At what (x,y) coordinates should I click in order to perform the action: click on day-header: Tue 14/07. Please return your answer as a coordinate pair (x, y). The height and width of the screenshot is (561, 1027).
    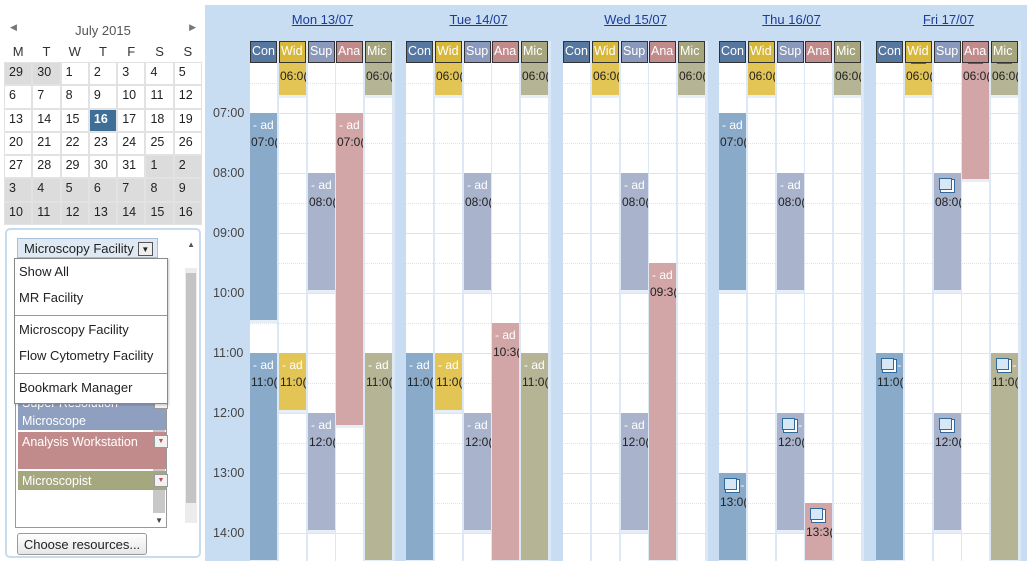
    Looking at the image, I should click on (478, 19).